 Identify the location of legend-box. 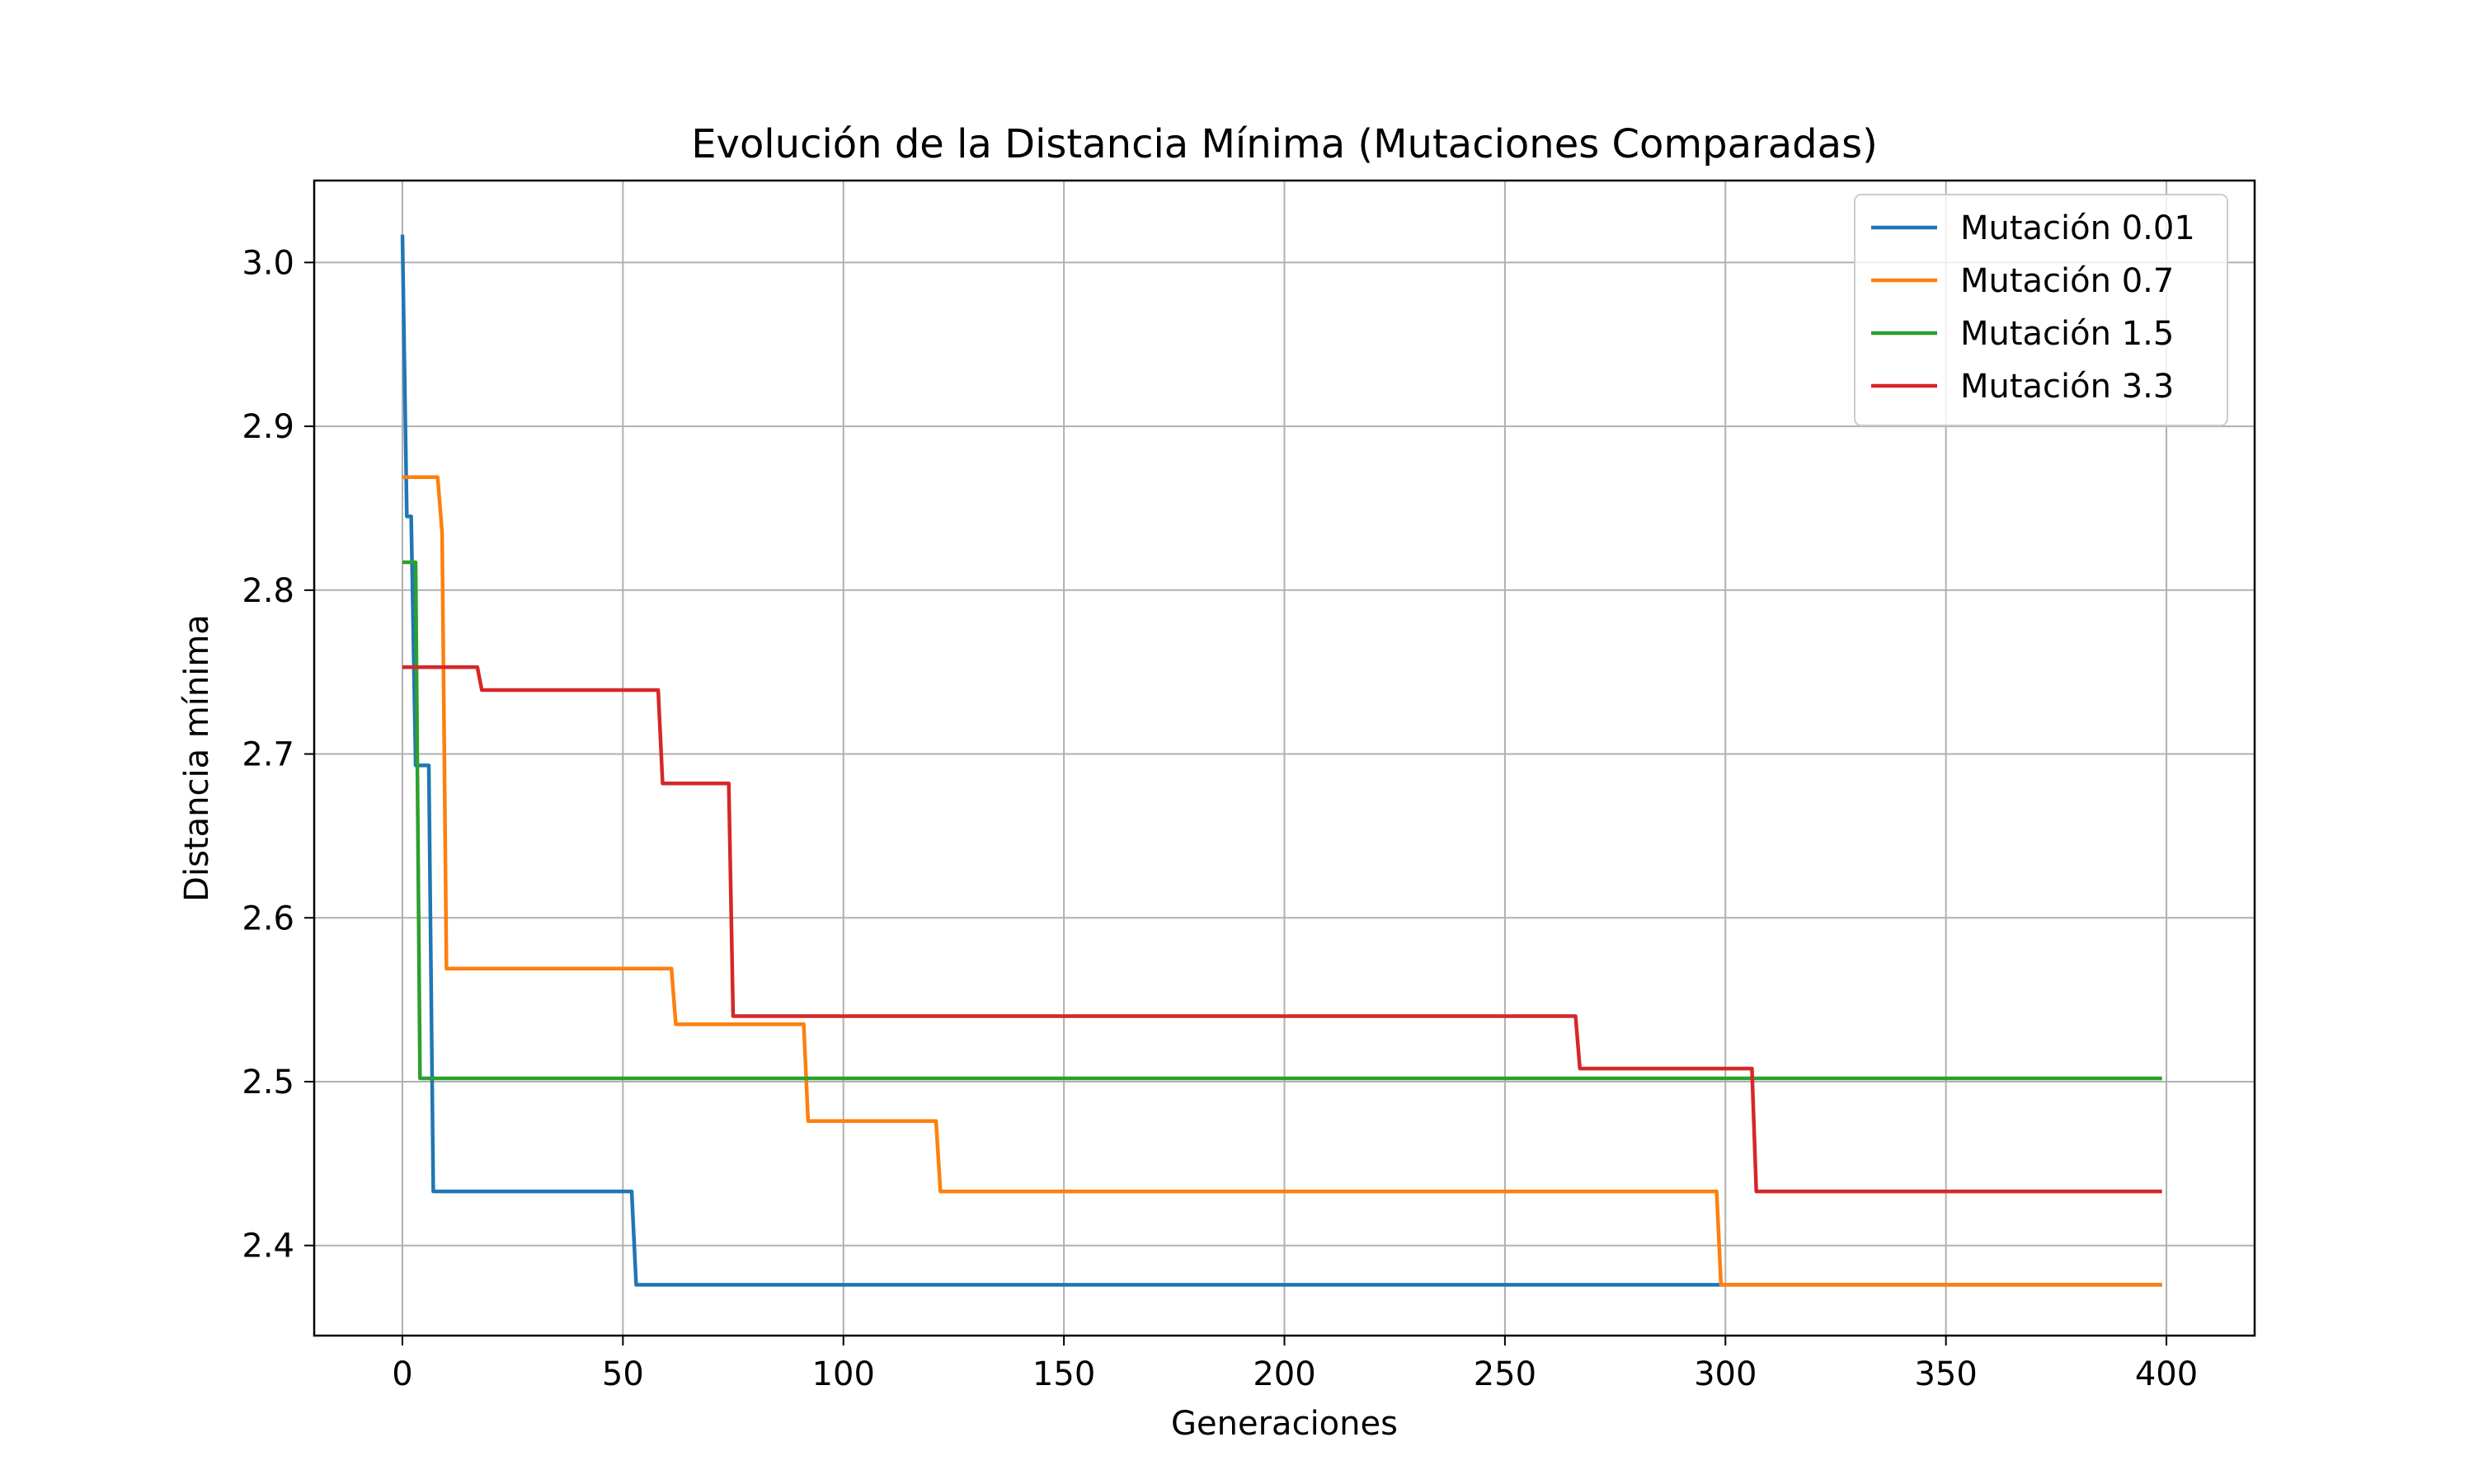
(2041, 310).